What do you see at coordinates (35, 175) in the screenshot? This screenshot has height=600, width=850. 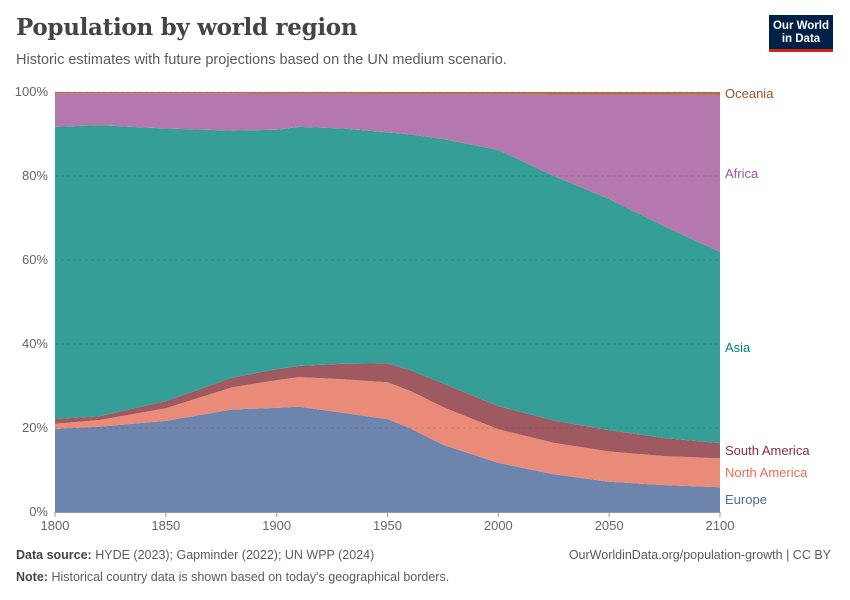 I see `y-tick-label: 80%` at bounding box center [35, 175].